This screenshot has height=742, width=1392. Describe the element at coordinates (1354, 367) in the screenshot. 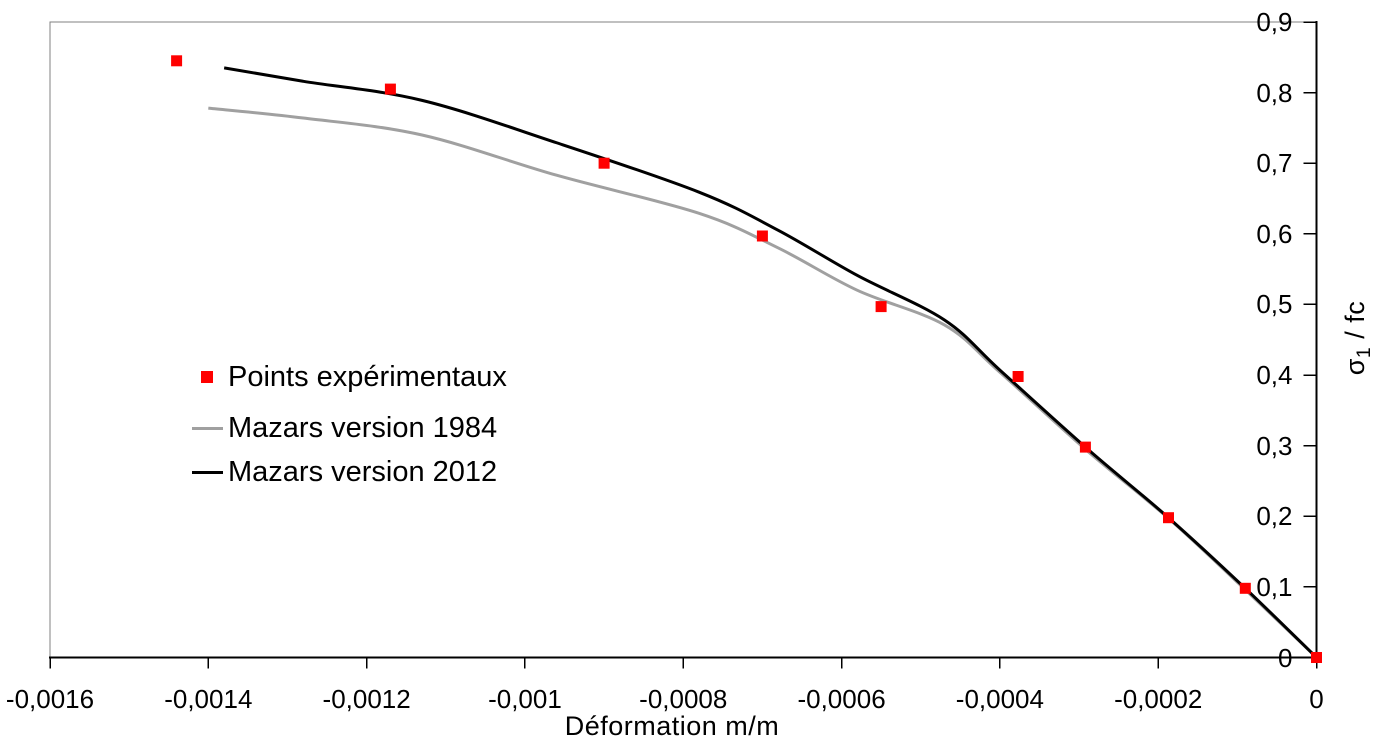

I see `y-axis-title-sigma: σ` at that location.